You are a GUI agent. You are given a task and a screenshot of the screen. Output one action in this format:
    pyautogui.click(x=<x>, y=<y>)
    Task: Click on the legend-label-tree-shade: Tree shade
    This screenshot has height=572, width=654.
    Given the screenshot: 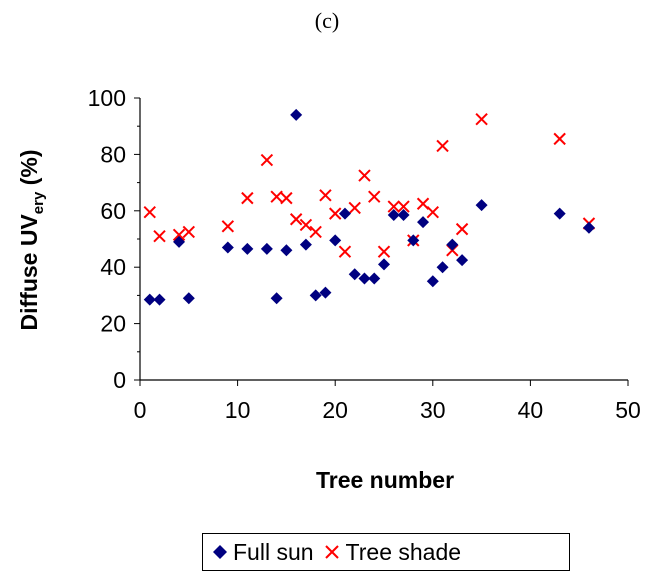 What is the action you would take?
    pyautogui.click(x=403, y=551)
    